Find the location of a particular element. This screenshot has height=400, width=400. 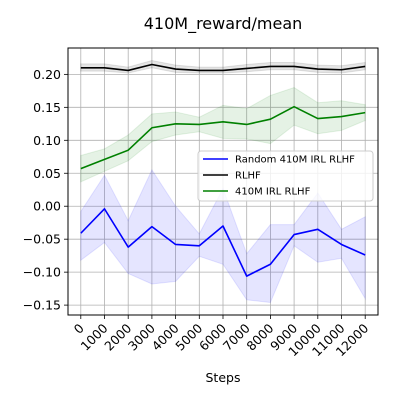

series-line-410m-irl-rlhf is located at coordinates (223, 137).